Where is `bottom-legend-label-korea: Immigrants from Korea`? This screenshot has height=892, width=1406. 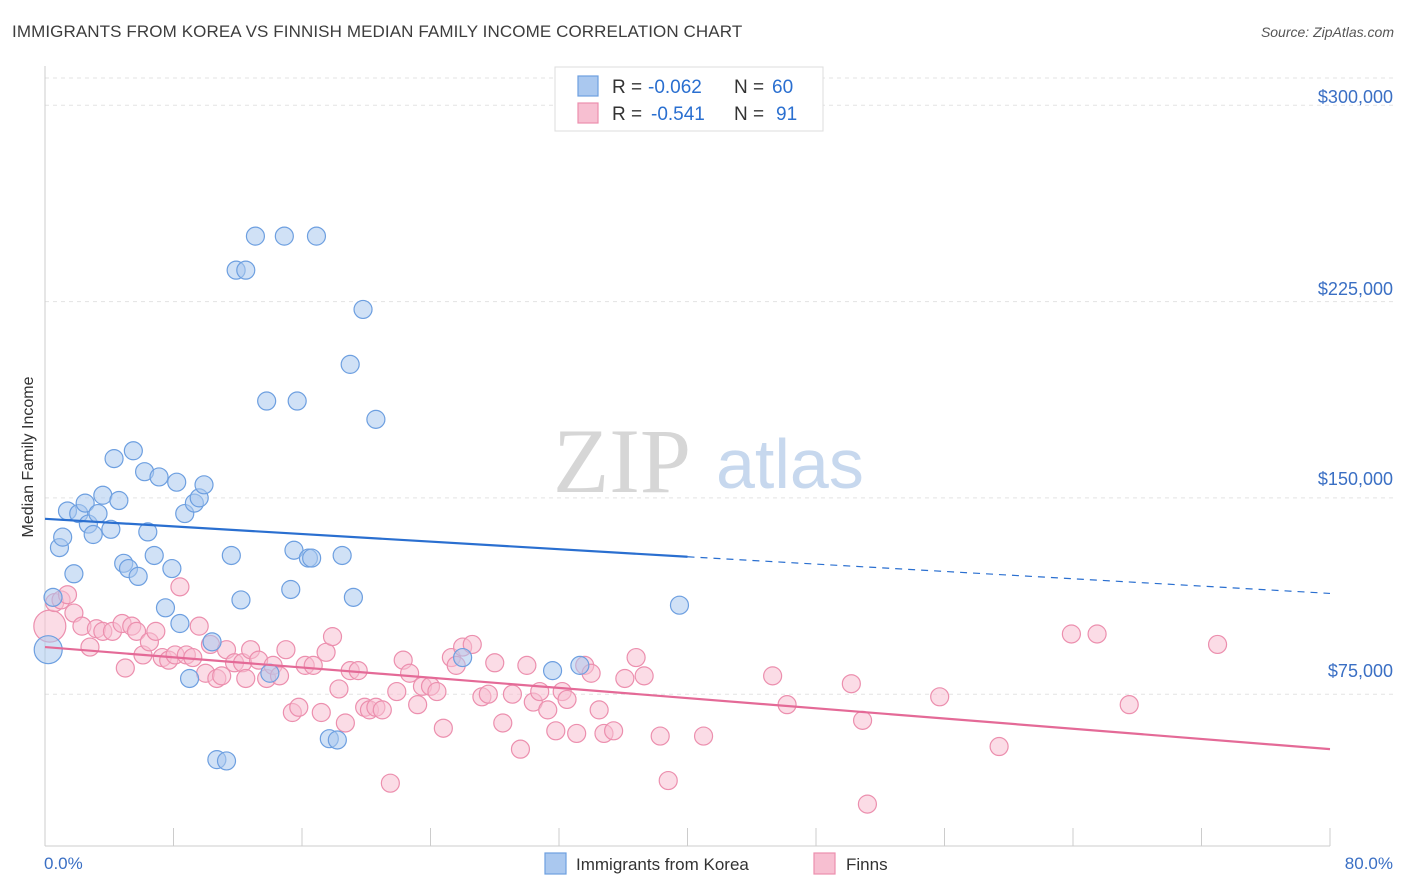 bottom-legend-label-korea: Immigrants from Korea is located at coordinates (662, 864).